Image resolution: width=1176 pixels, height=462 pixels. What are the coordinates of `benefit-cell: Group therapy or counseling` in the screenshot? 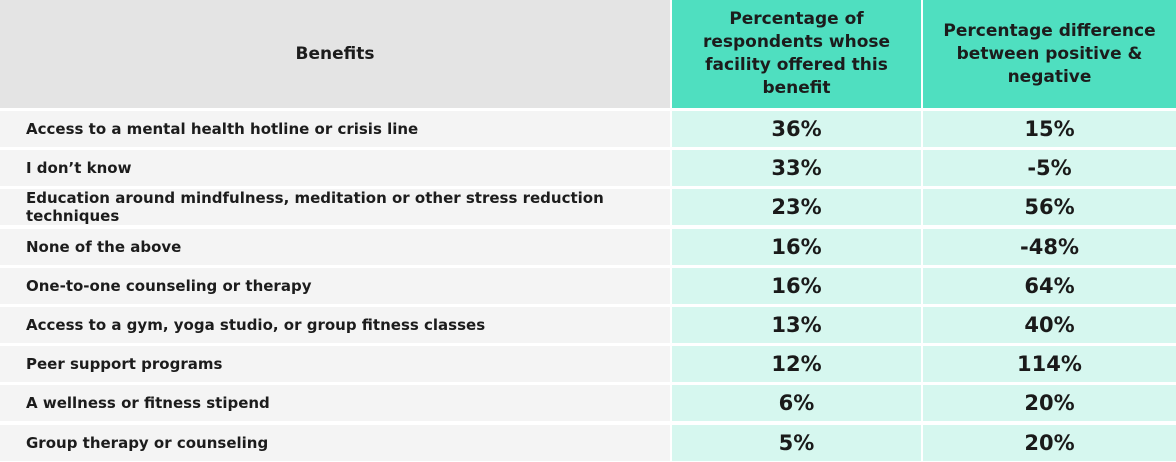 It's located at (335, 443).